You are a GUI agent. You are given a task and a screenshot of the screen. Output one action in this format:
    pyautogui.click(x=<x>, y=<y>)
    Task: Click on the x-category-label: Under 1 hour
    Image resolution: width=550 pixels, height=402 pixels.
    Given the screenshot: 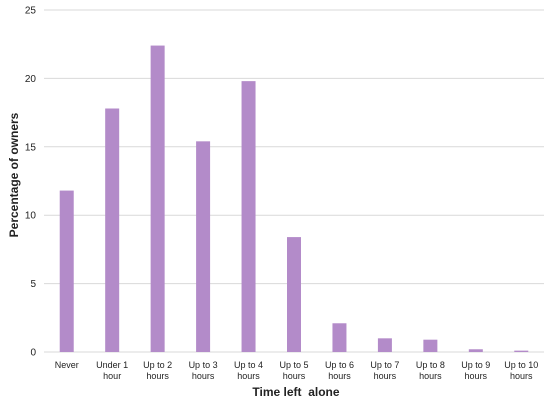 What is the action you would take?
    pyautogui.click(x=112, y=370)
    